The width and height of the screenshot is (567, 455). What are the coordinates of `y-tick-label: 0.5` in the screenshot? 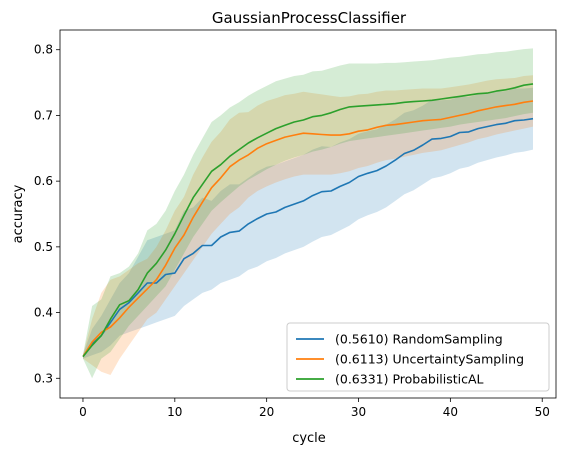 It's located at (43, 247).